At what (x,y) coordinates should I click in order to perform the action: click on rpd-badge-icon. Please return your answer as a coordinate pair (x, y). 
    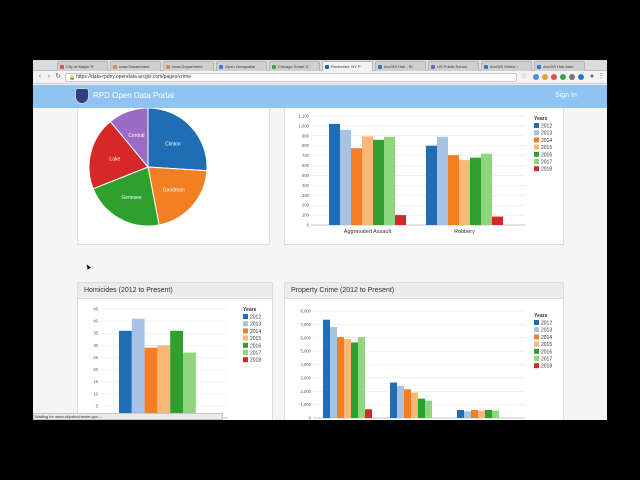
    Looking at the image, I should click on (82, 96).